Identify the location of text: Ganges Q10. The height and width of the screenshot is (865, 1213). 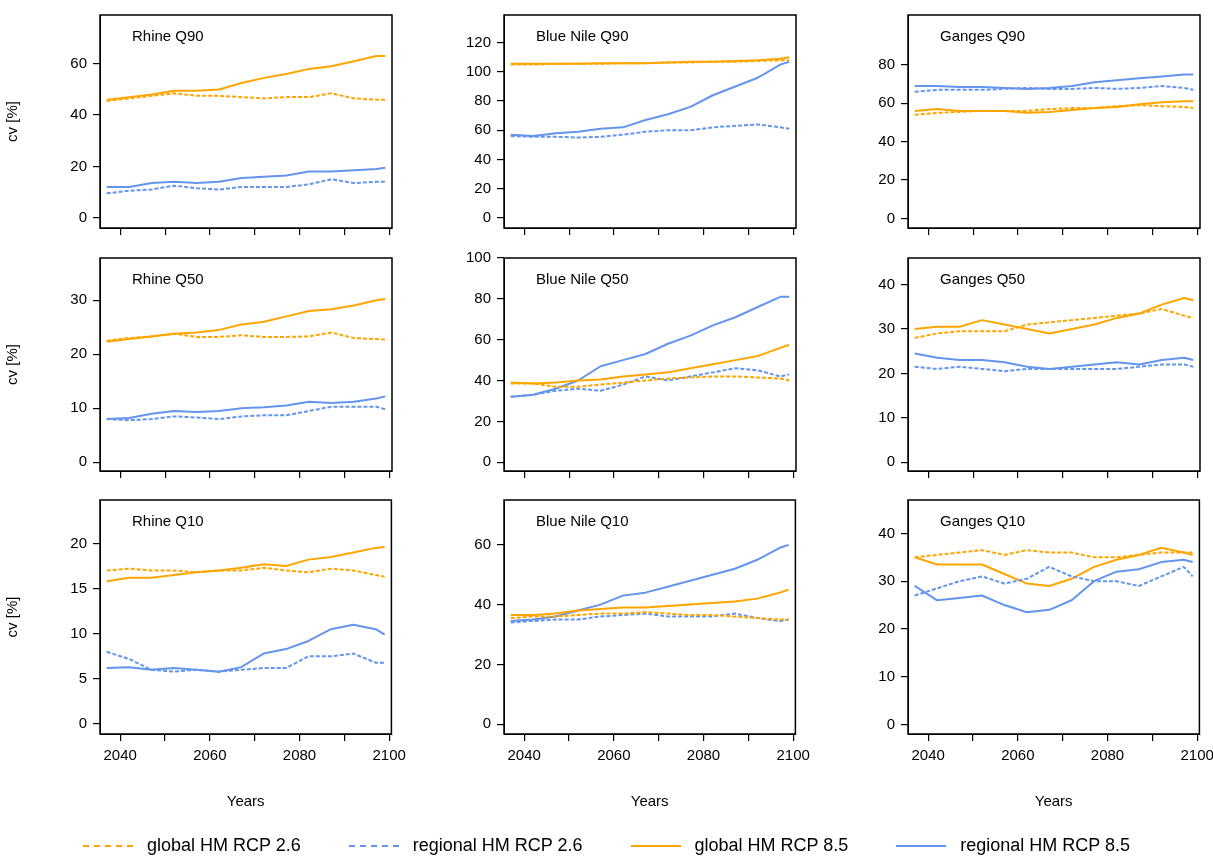
(983, 521).